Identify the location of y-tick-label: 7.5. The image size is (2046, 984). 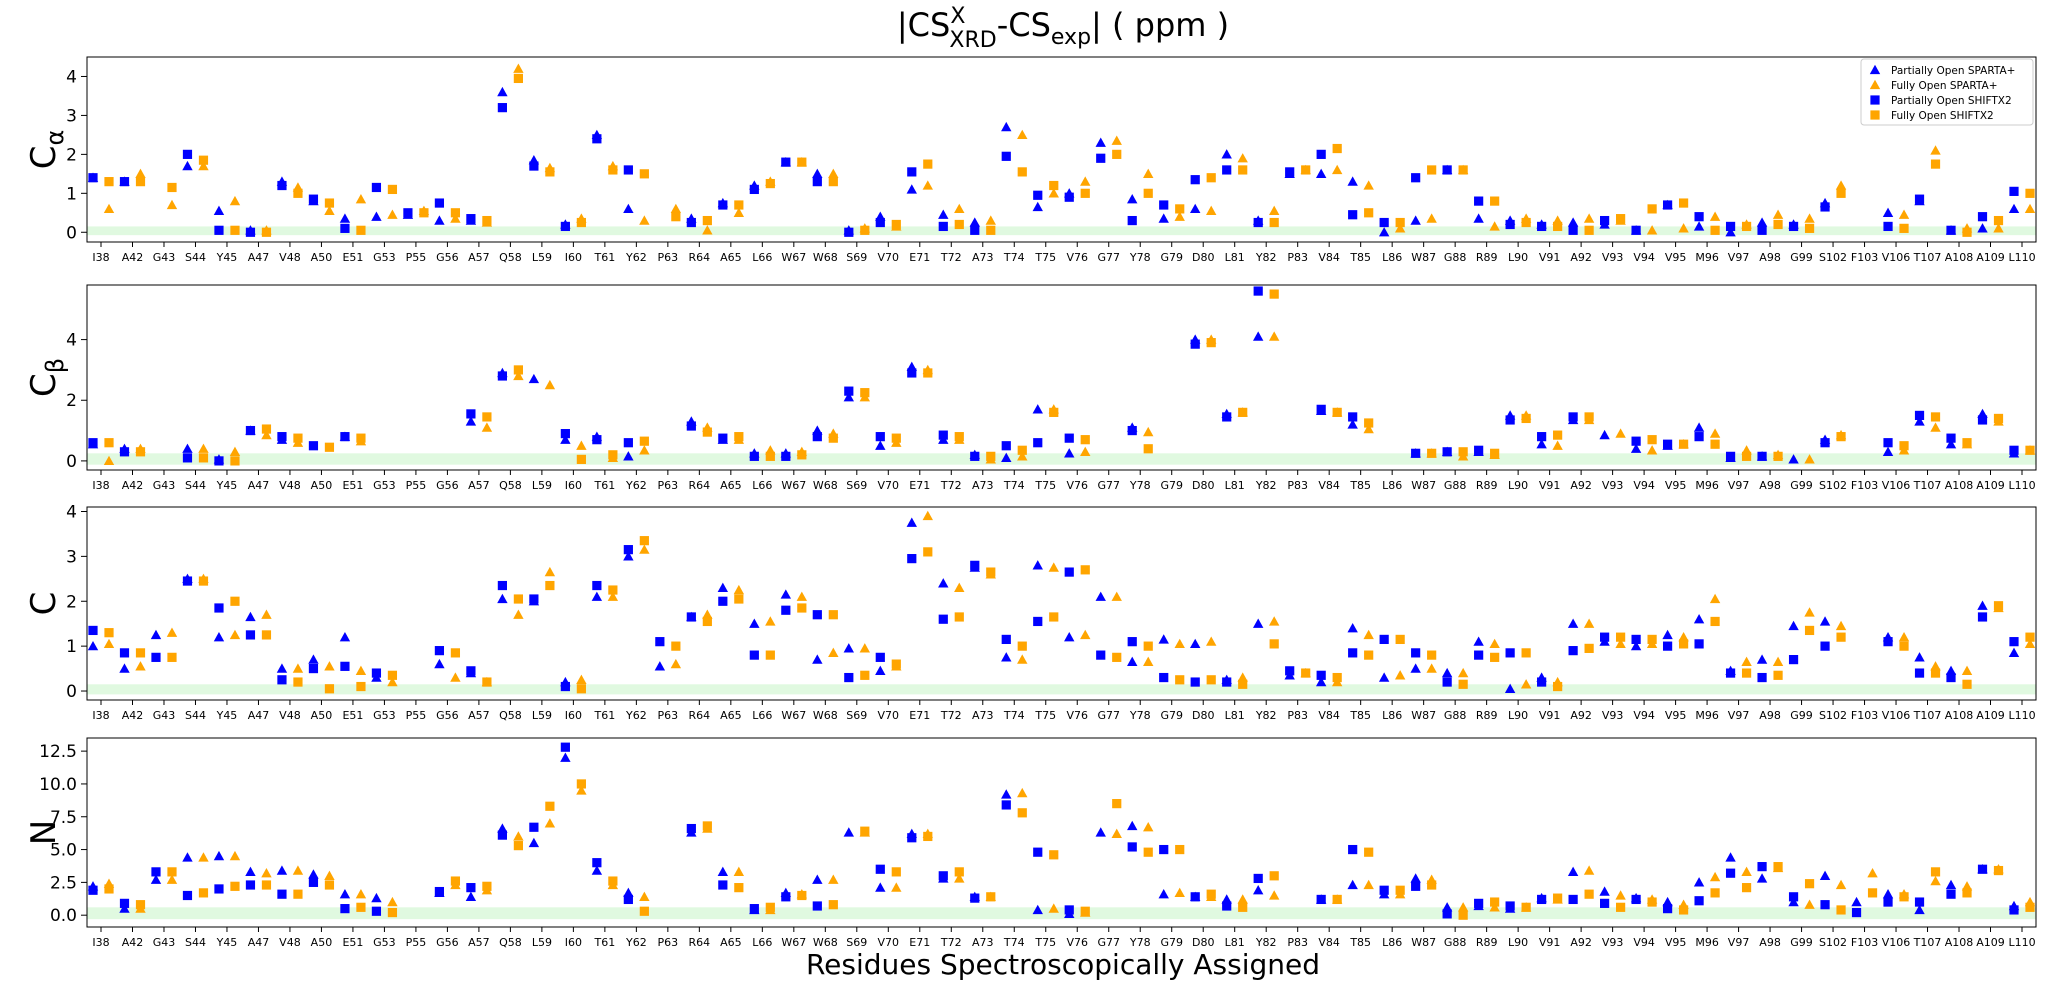
(63, 818).